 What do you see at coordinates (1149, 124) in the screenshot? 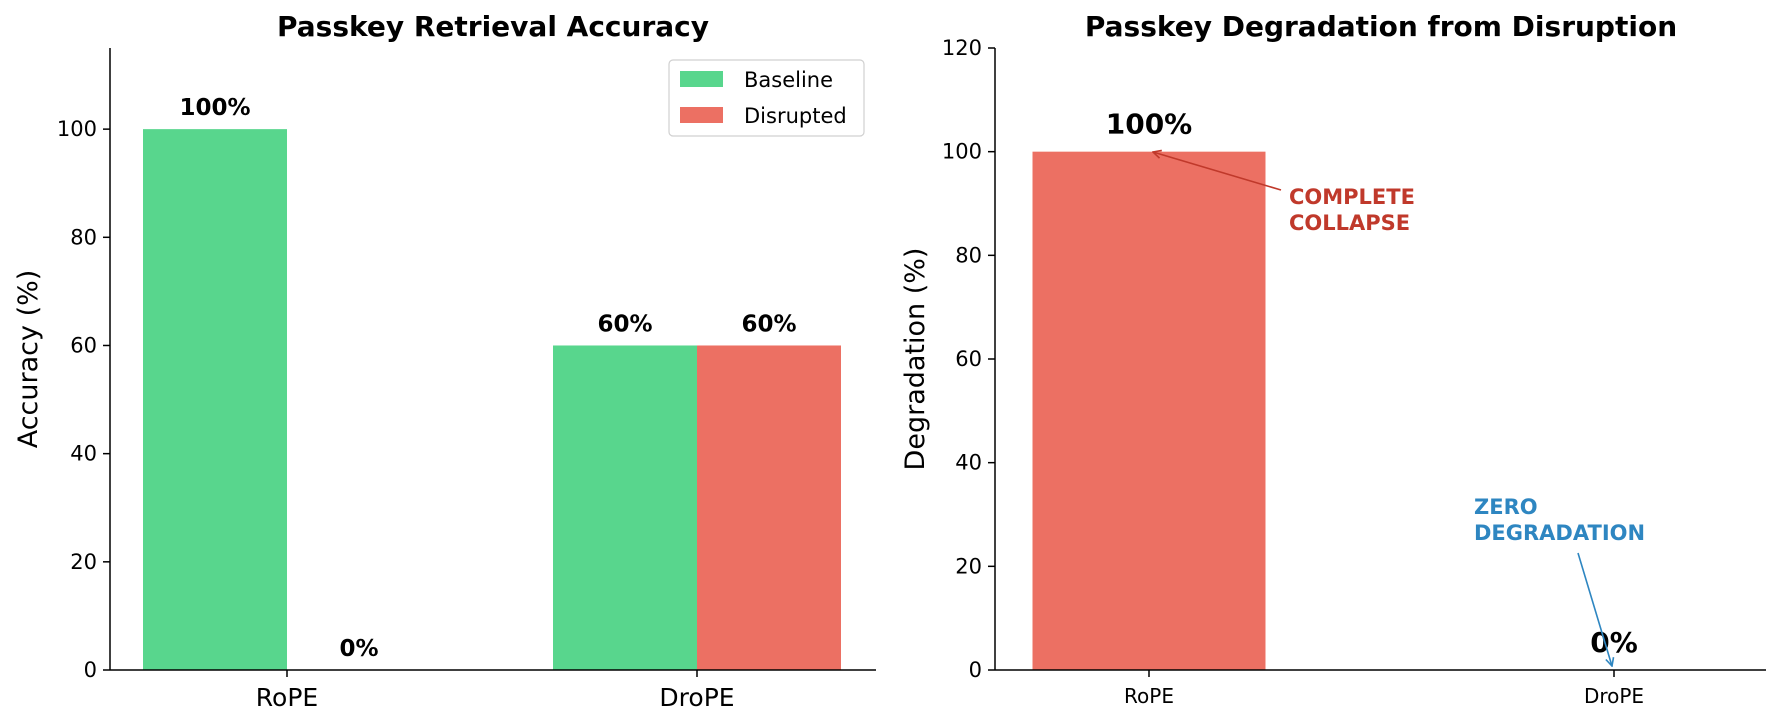
I see `data-label-degradation-rope: 100%` at bounding box center [1149, 124].